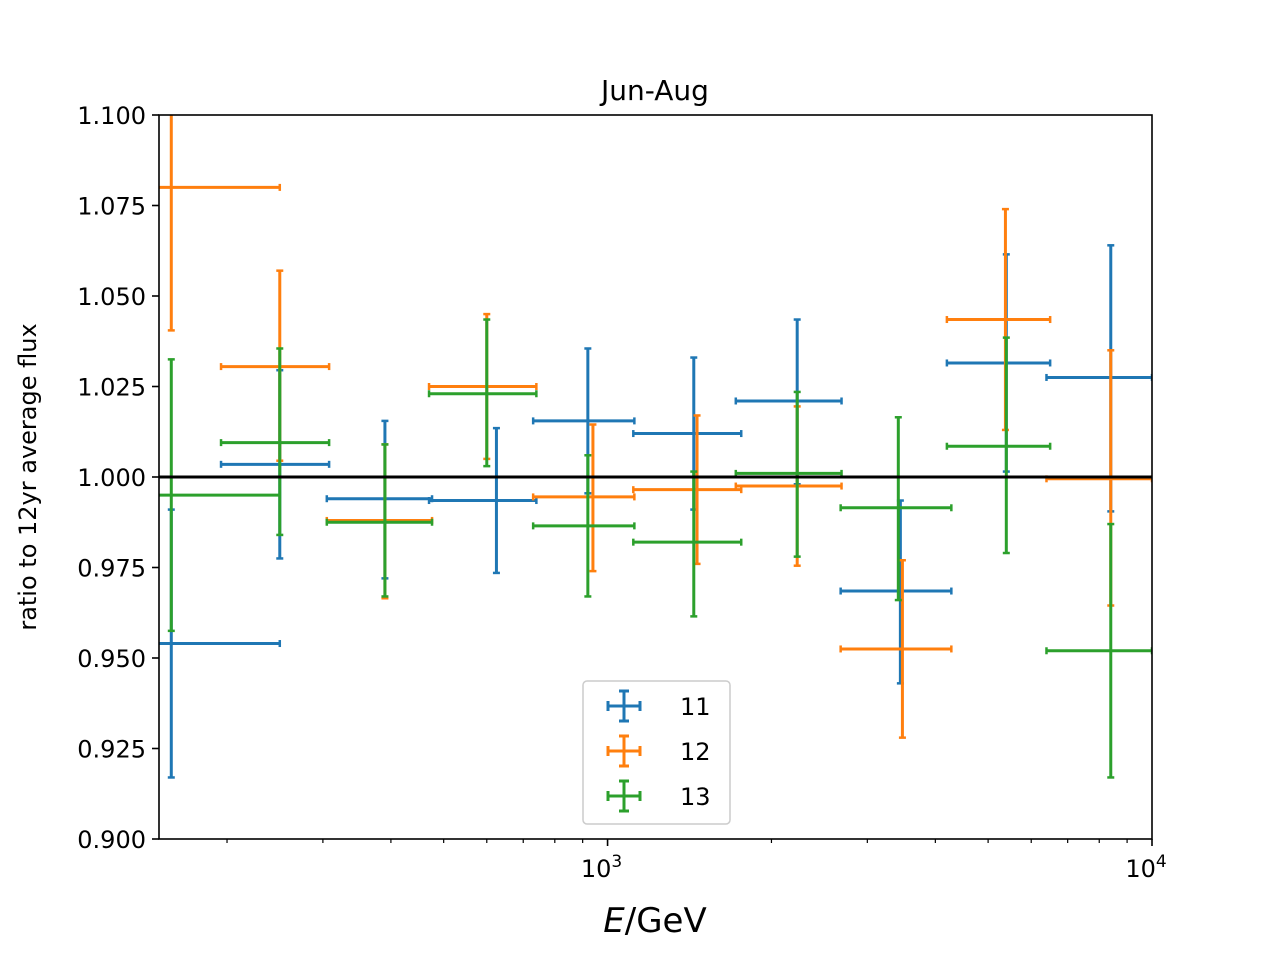 The width and height of the screenshot is (1280, 964). What do you see at coordinates (111, 478) in the screenshot?
I see `y-tick-label: 1.000` at bounding box center [111, 478].